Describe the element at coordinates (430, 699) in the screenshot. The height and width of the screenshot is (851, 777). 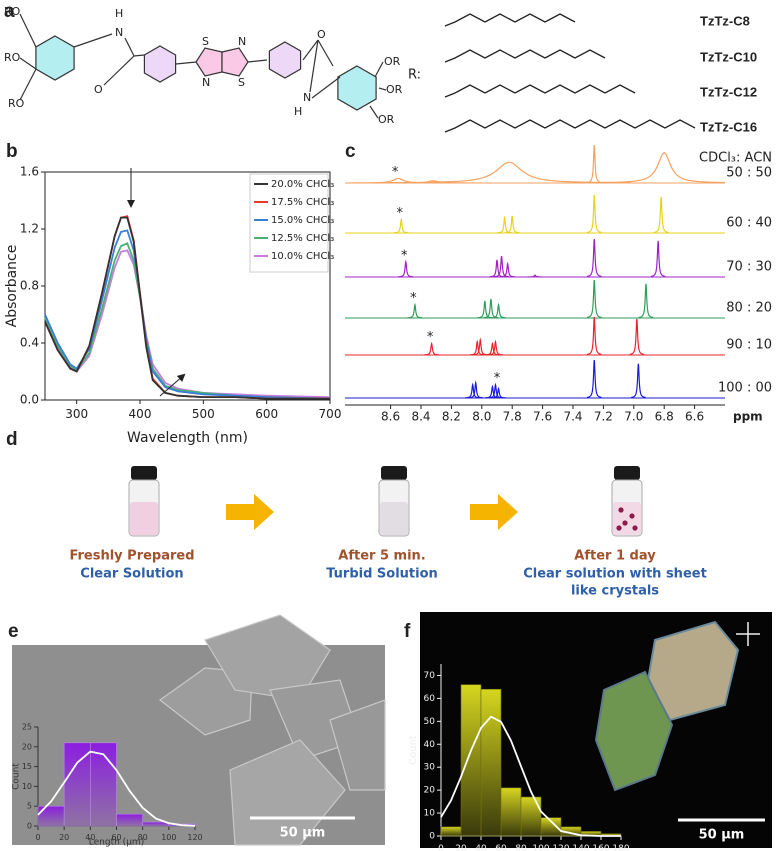
I see `y-tick-label: 60` at that location.